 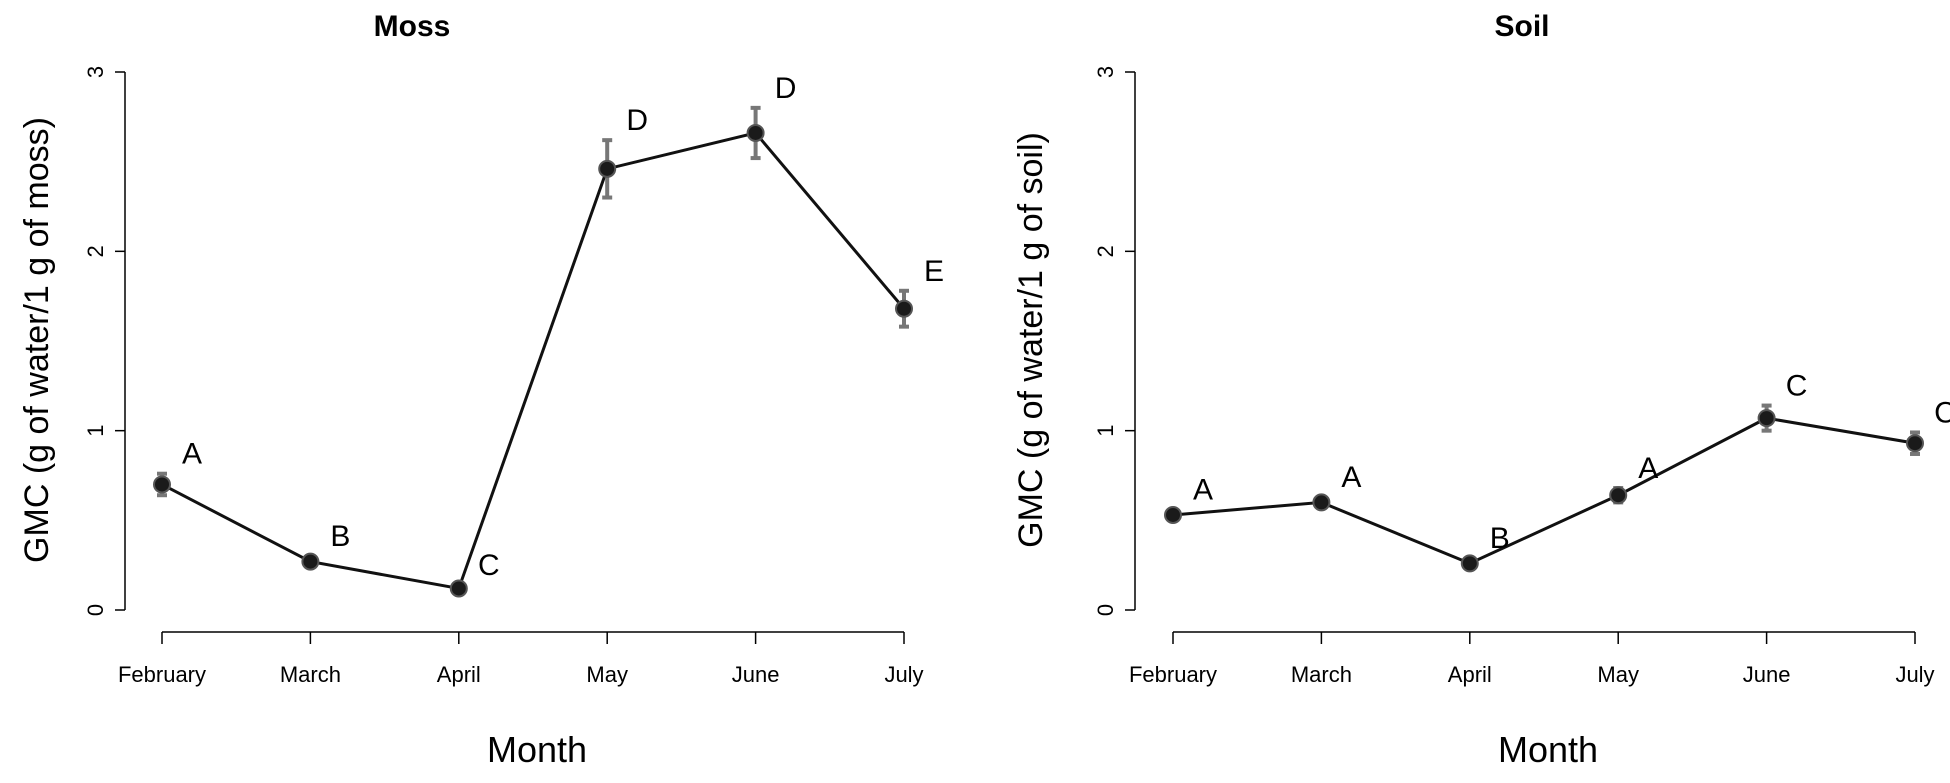 What do you see at coordinates (756, 674) in the screenshot?
I see `moss-x-tick-label: June` at bounding box center [756, 674].